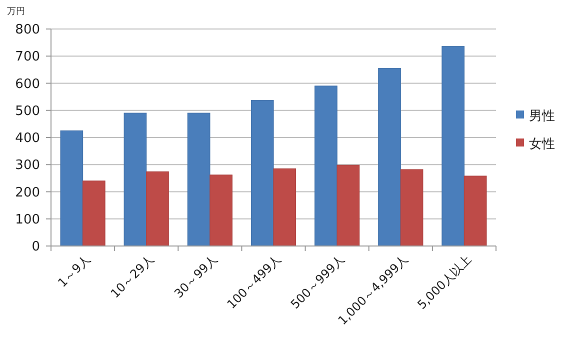 The image size is (580, 346). Describe the element at coordinates (74, 271) in the screenshot. I see `x-tick-label: 1～9人` at that location.